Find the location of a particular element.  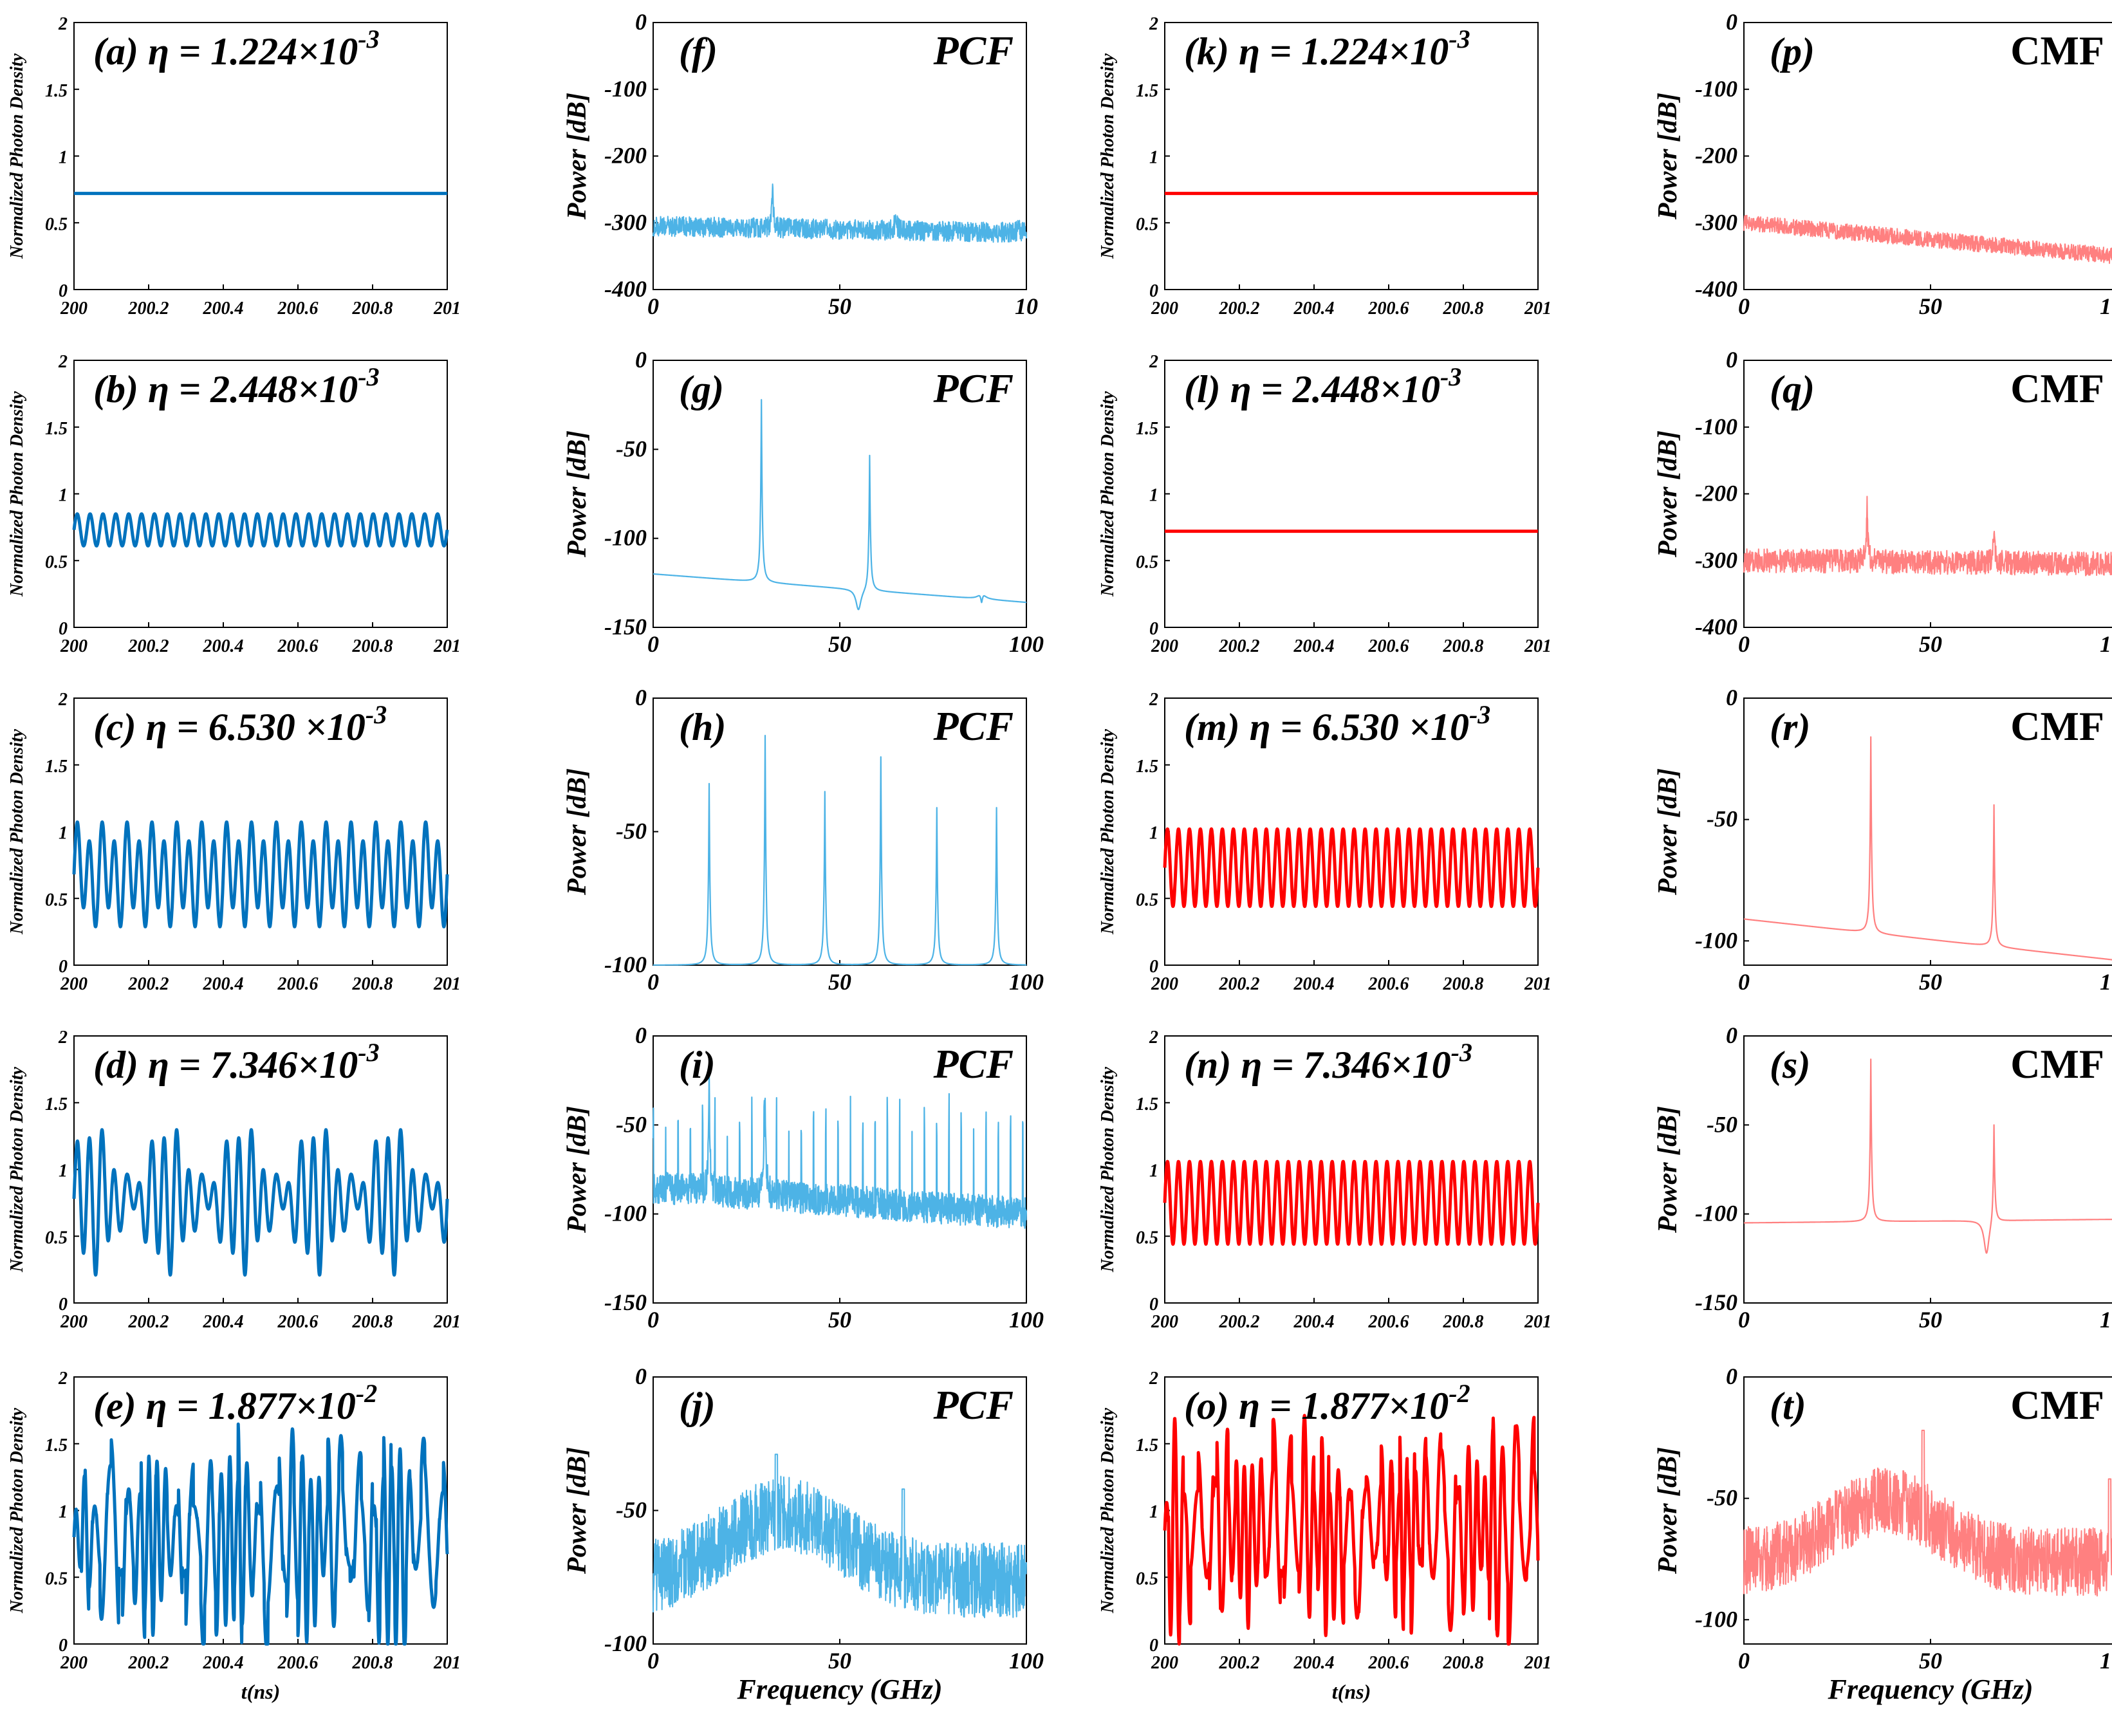

y-tick-label: -150 is located at coordinates (626, 1302).